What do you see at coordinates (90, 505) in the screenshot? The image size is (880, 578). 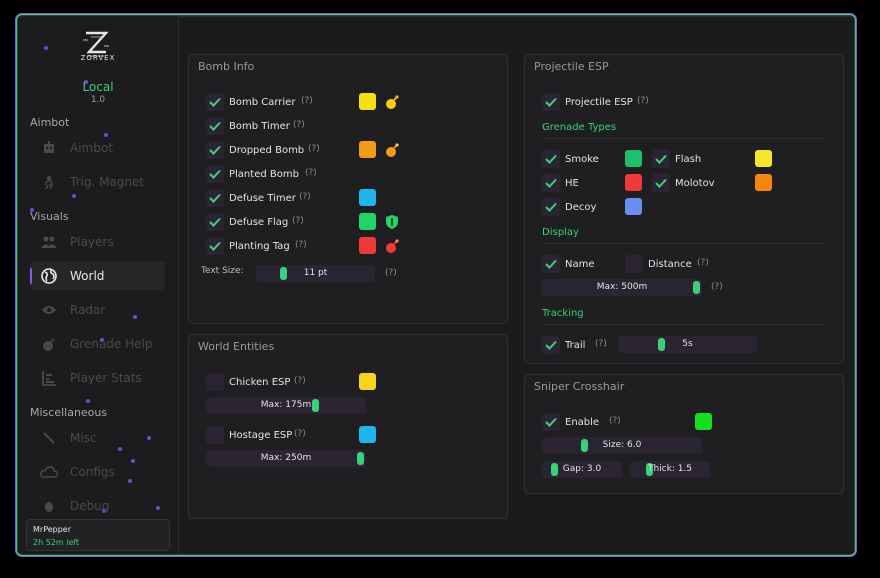 I see `sidebar-item-label: Debug` at bounding box center [90, 505].